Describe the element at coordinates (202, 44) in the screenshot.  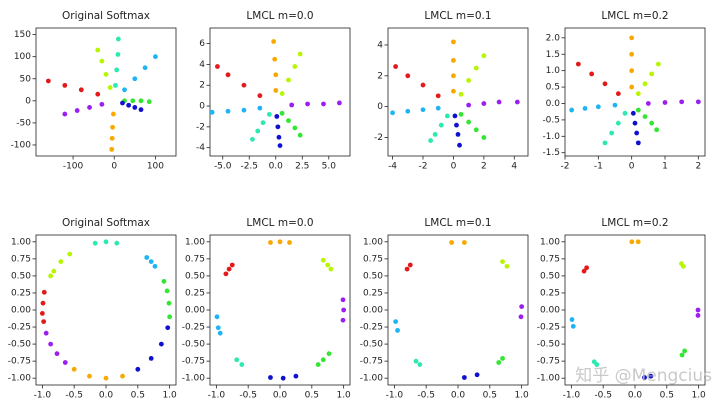
I see `y-tick-label: 6` at that location.